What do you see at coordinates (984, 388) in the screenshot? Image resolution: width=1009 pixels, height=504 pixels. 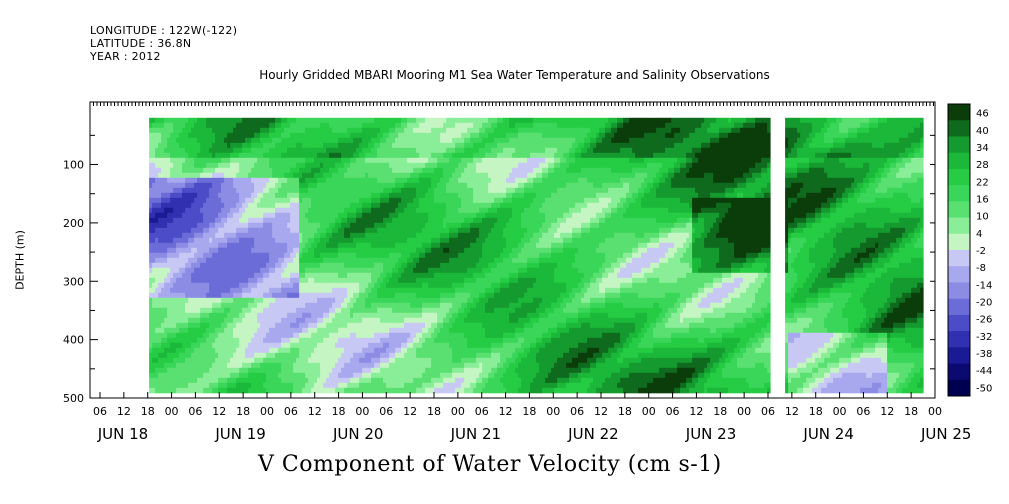 I see `colorbar-label: -50` at bounding box center [984, 388].